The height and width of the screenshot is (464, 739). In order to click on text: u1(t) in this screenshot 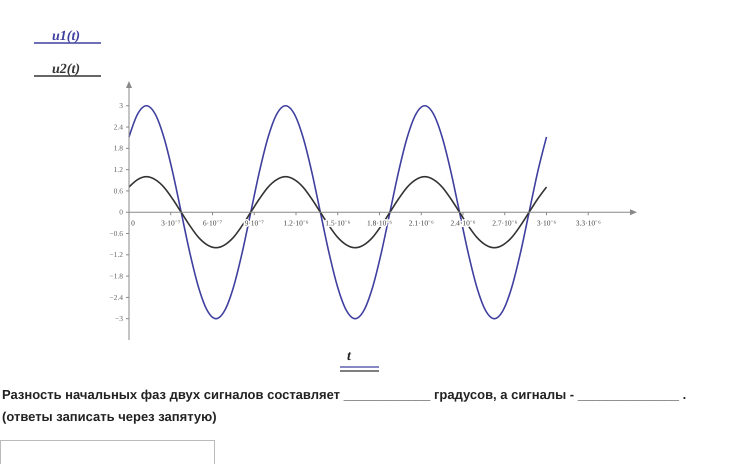, I will do `click(66, 36)`.